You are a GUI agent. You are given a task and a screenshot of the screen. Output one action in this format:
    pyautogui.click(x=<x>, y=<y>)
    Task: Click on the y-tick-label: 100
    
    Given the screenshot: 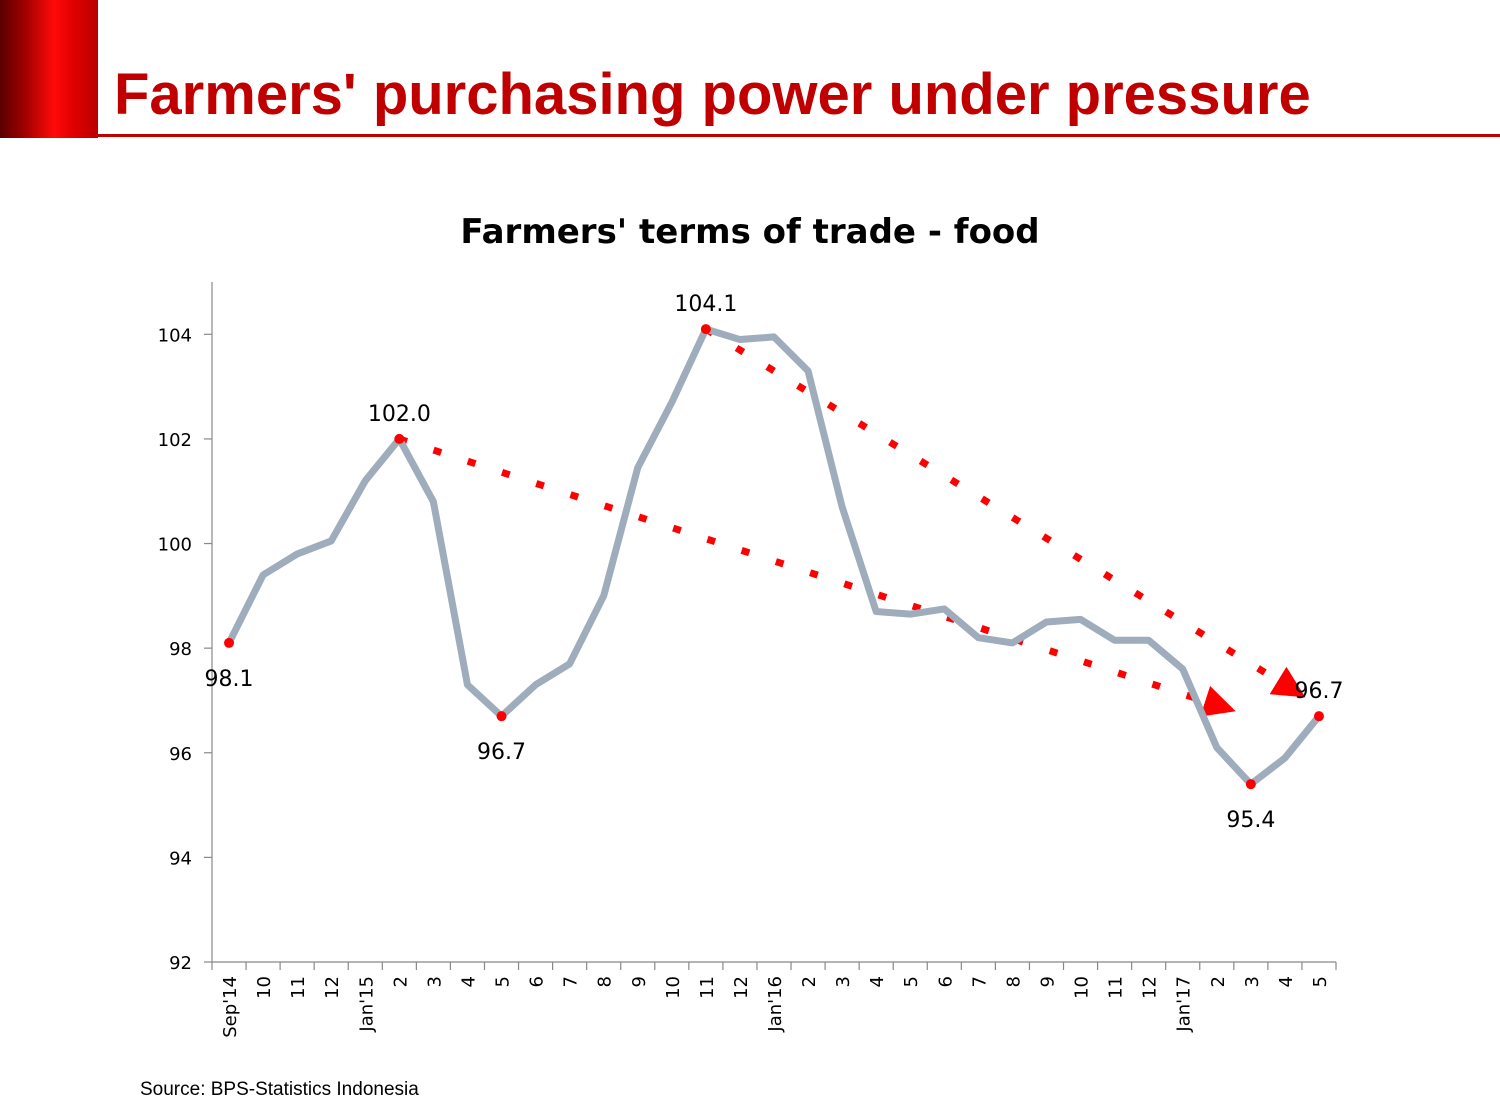 What is the action you would take?
    pyautogui.click(x=175, y=545)
    